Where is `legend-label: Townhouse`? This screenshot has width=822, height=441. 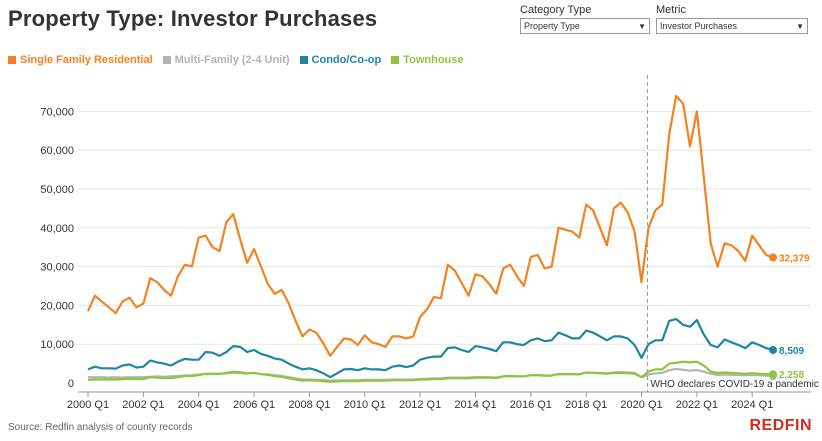 legend-label: Townhouse is located at coordinates (433, 60).